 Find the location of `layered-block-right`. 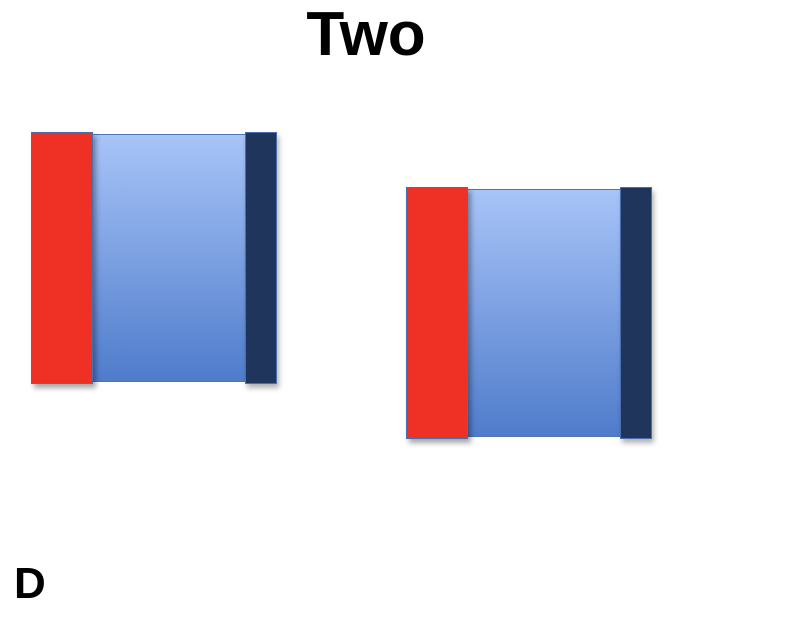

layered-block-right is located at coordinates (529, 313).